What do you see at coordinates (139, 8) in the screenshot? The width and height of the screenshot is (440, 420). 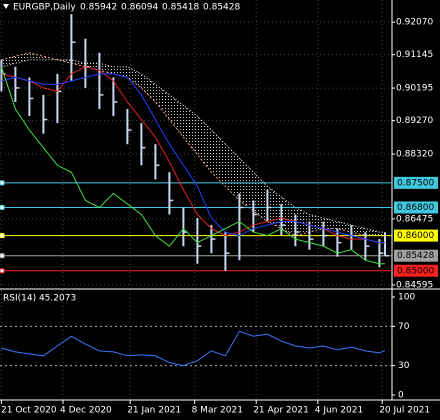 I see `header-value: 0.86094` at bounding box center [139, 8].